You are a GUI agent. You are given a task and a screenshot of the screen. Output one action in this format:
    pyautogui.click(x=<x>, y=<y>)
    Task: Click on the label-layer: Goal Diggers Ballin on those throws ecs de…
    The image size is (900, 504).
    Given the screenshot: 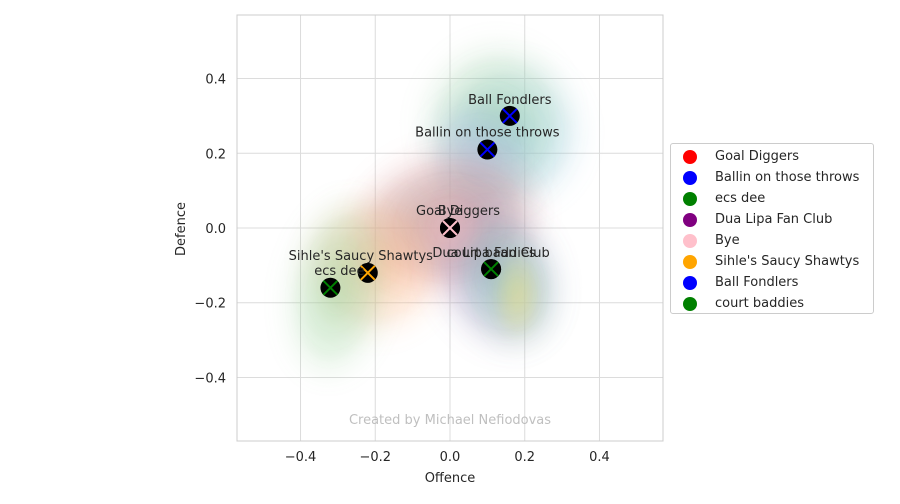 What is the action you would take?
    pyautogui.click(x=424, y=186)
    